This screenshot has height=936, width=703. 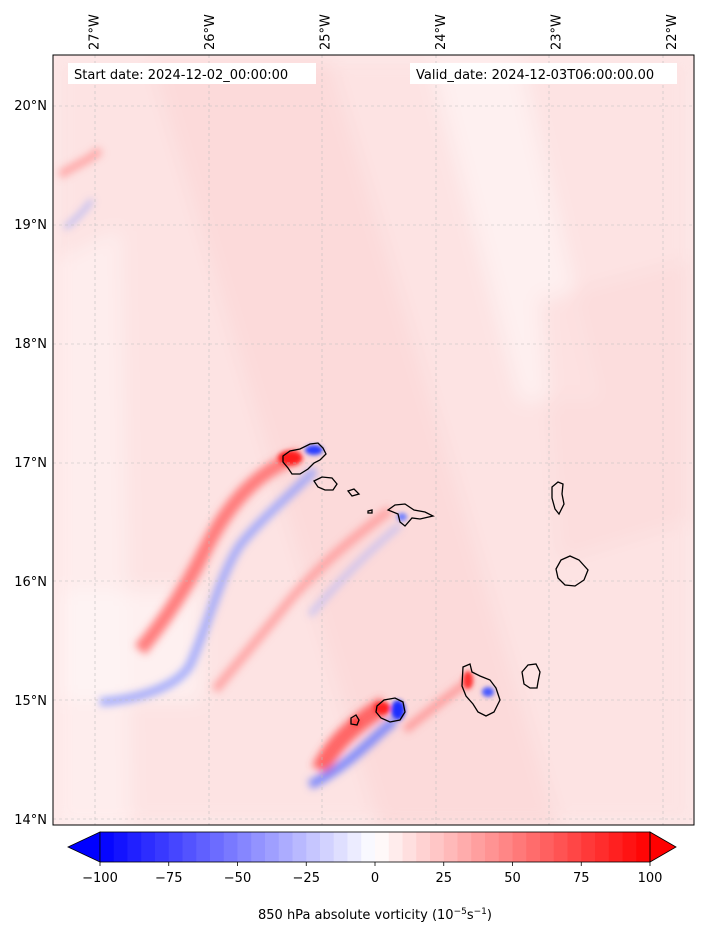 What do you see at coordinates (306, 878) in the screenshot?
I see `colorbar-tick-label: −25` at bounding box center [306, 878].